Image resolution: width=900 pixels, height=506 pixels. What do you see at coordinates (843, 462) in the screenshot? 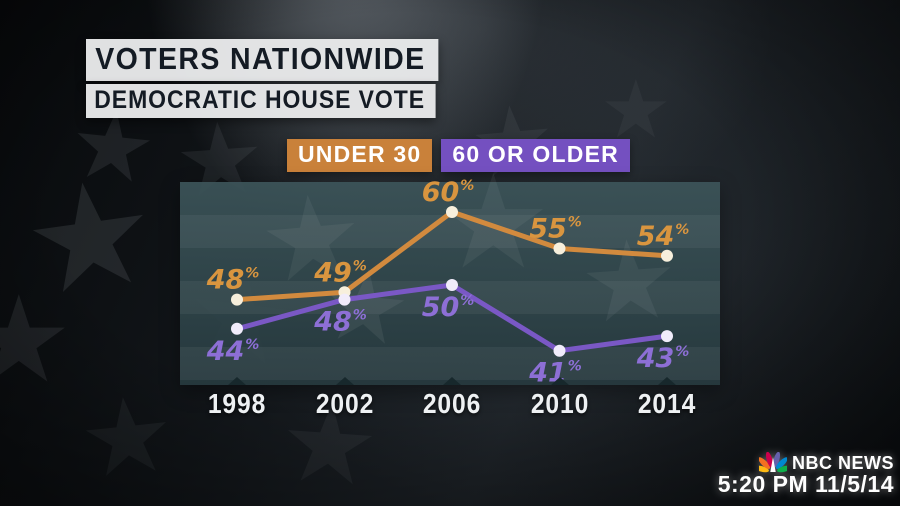
I see `network-name: NBC NEWS` at bounding box center [843, 462].